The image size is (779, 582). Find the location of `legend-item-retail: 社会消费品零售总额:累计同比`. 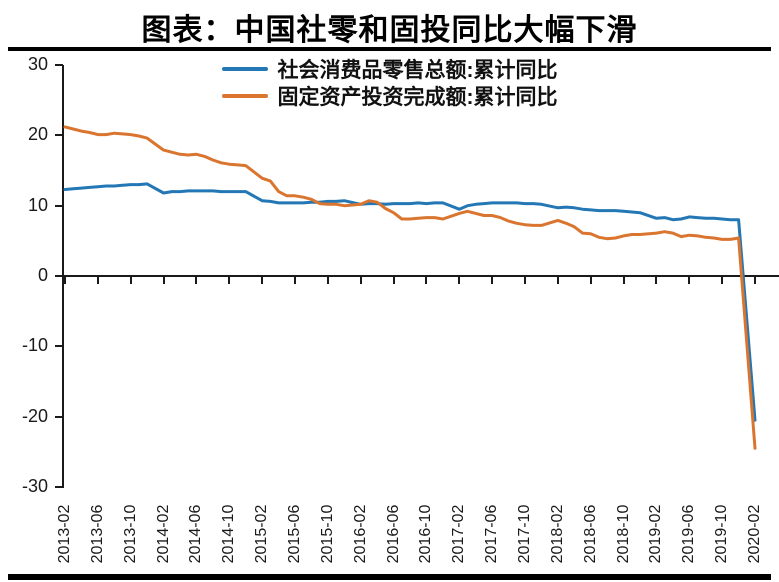

legend-item-retail: 社会消费品零售总额:累计同比 is located at coordinates (389, 68).